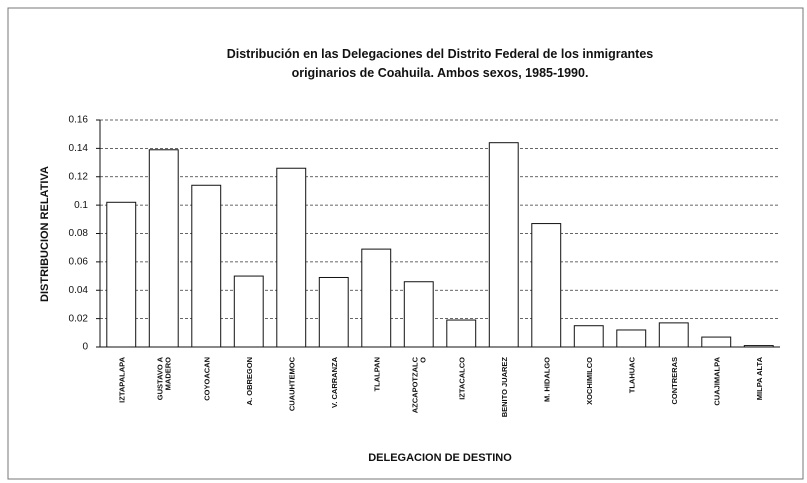  Describe the element at coordinates (334, 382) in the screenshot. I see `x-tick-label: V. CARRANZA` at that location.